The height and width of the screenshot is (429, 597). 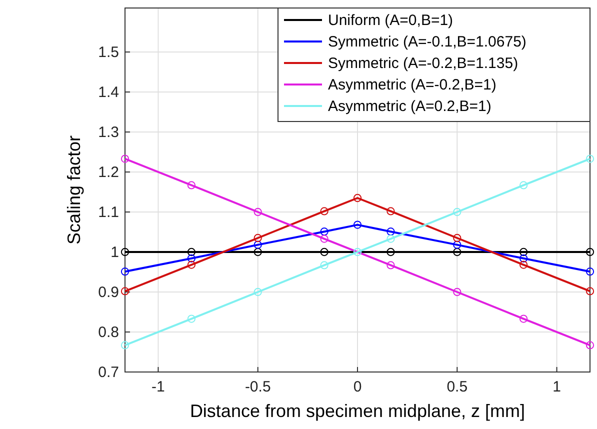 What do you see at coordinates (423, 63) in the screenshot?
I see `legend-label: Symmetric (A=-0.2,B=1.135)` at bounding box center [423, 63].